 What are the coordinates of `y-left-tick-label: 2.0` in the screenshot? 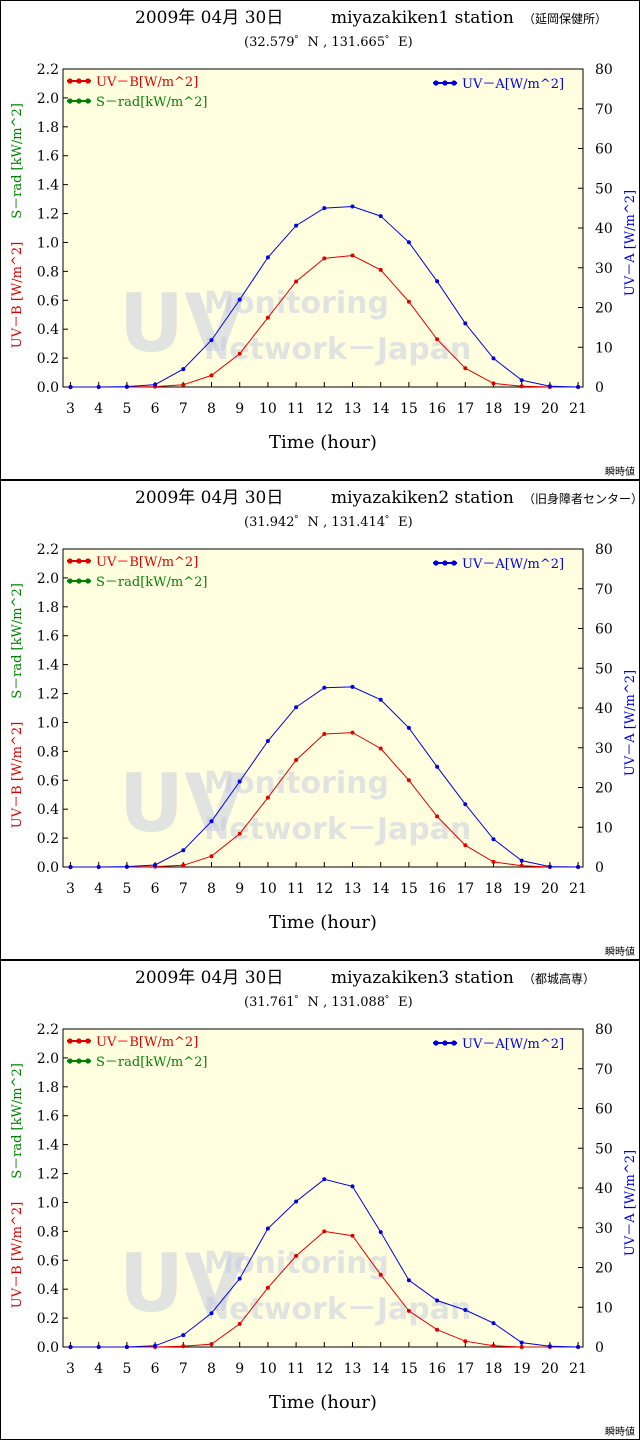 It's located at (48, 99).